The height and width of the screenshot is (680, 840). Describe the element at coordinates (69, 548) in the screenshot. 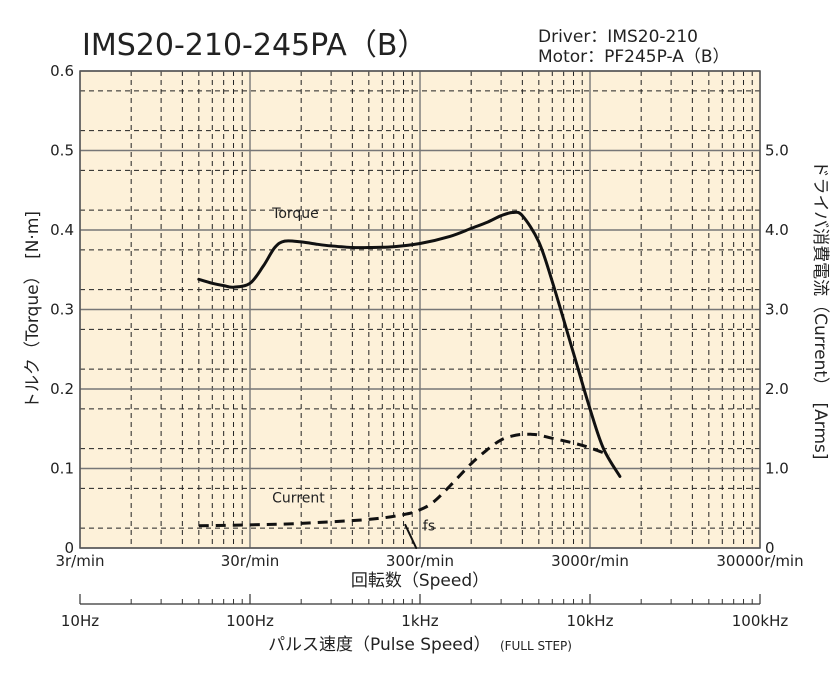

I see `y-tick-left: 0` at that location.